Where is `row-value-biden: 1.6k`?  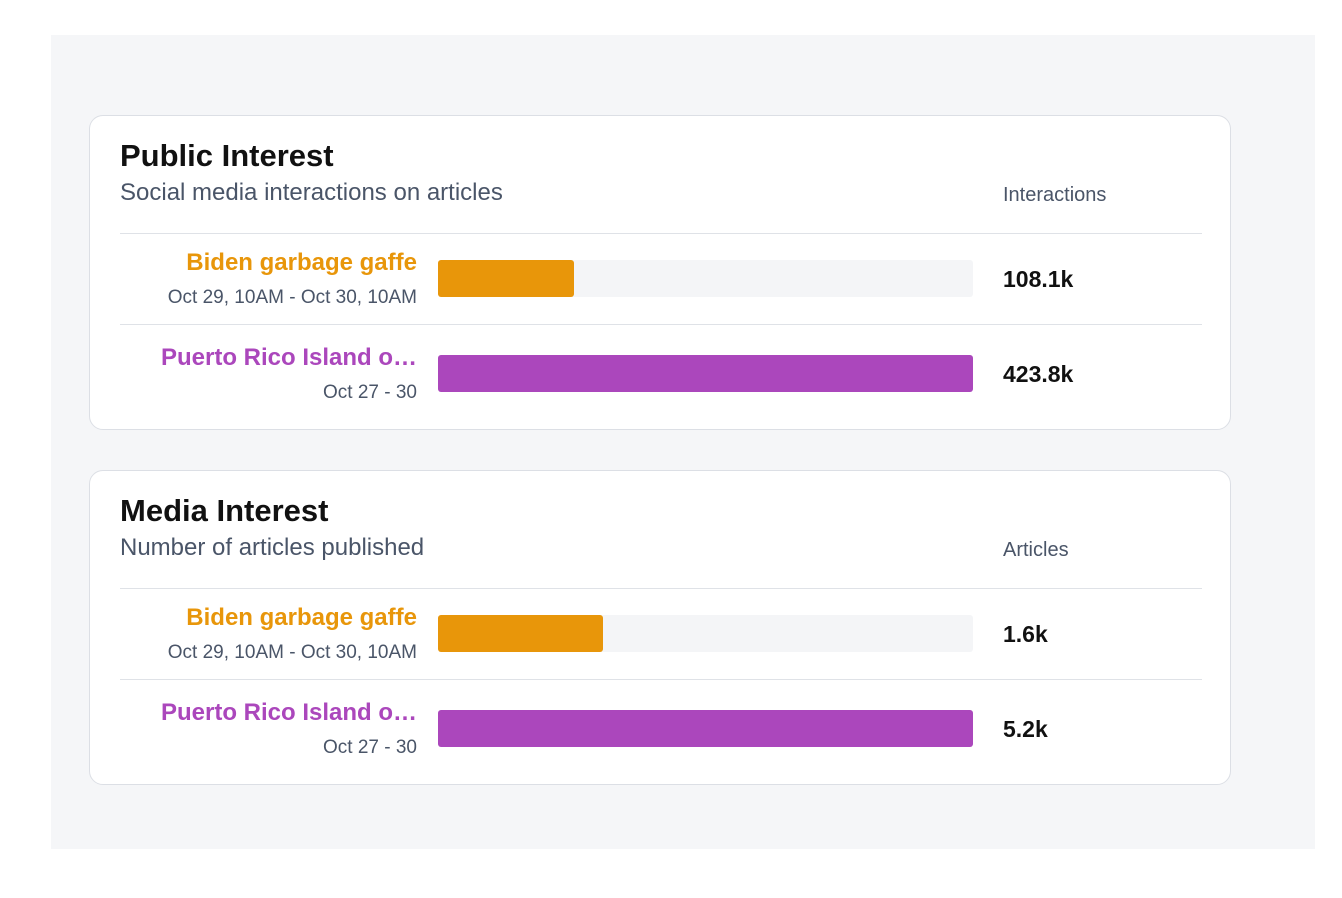
row-value-biden: 1.6k is located at coordinates (1025, 634).